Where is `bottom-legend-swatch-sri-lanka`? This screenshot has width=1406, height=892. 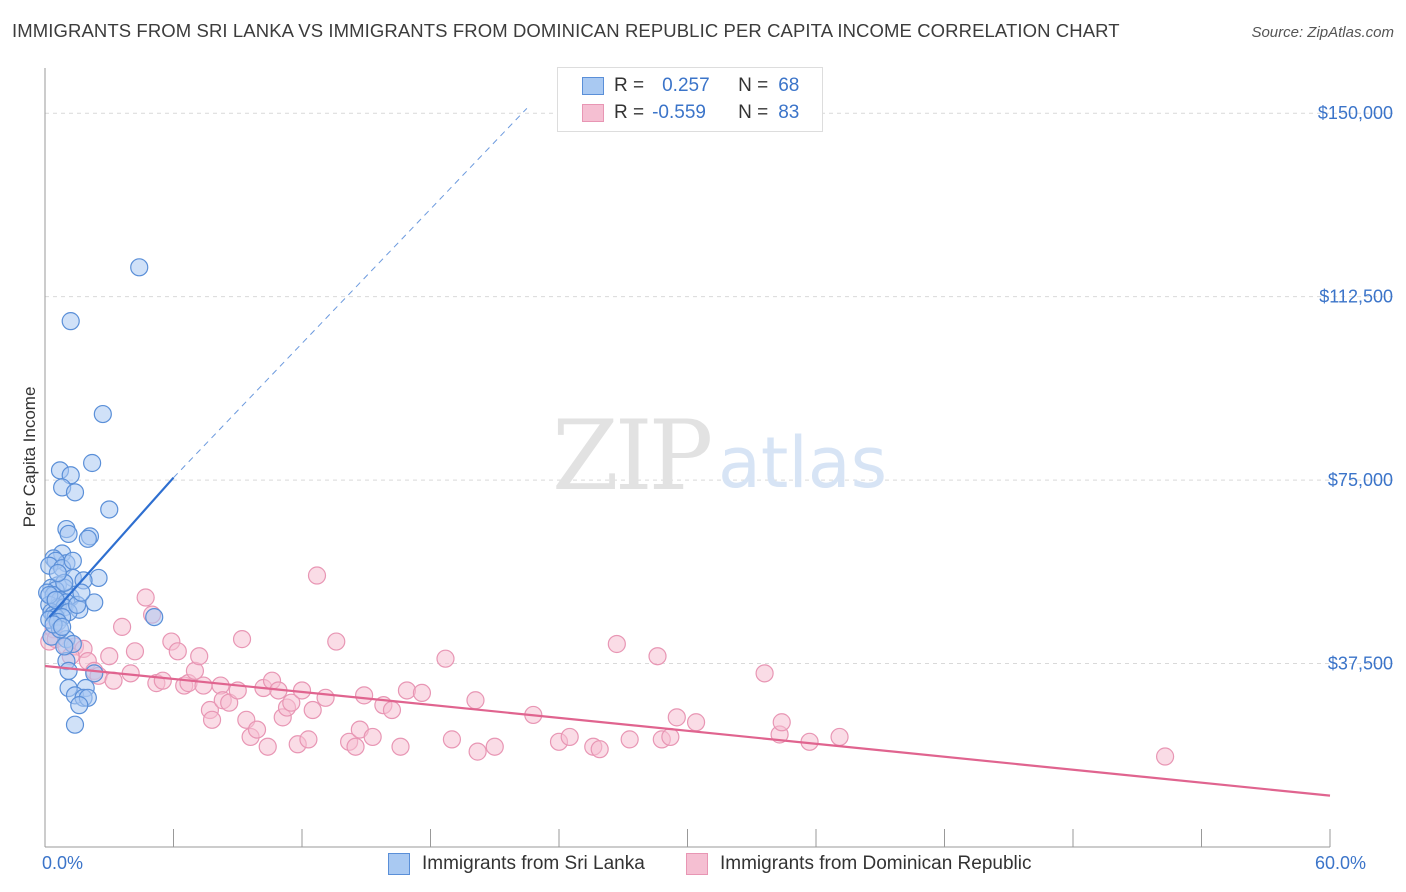 bottom-legend-swatch-sri-lanka is located at coordinates (399, 864).